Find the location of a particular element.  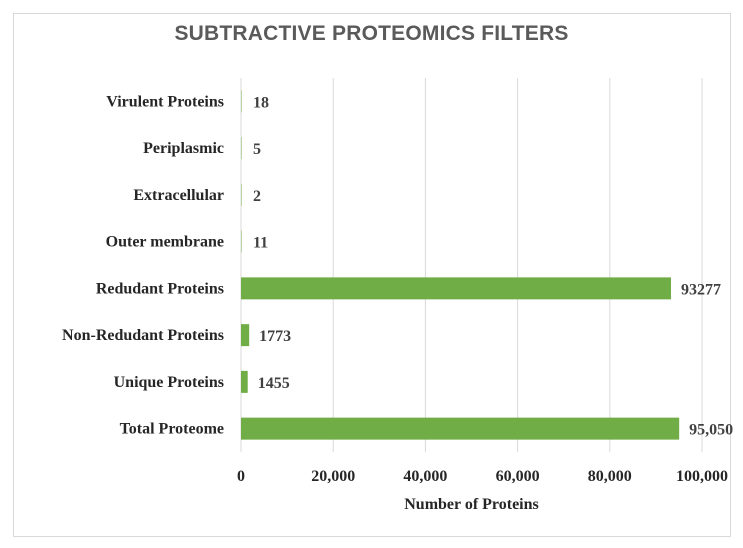

category-label: Redudant Proteins is located at coordinates (160, 288).